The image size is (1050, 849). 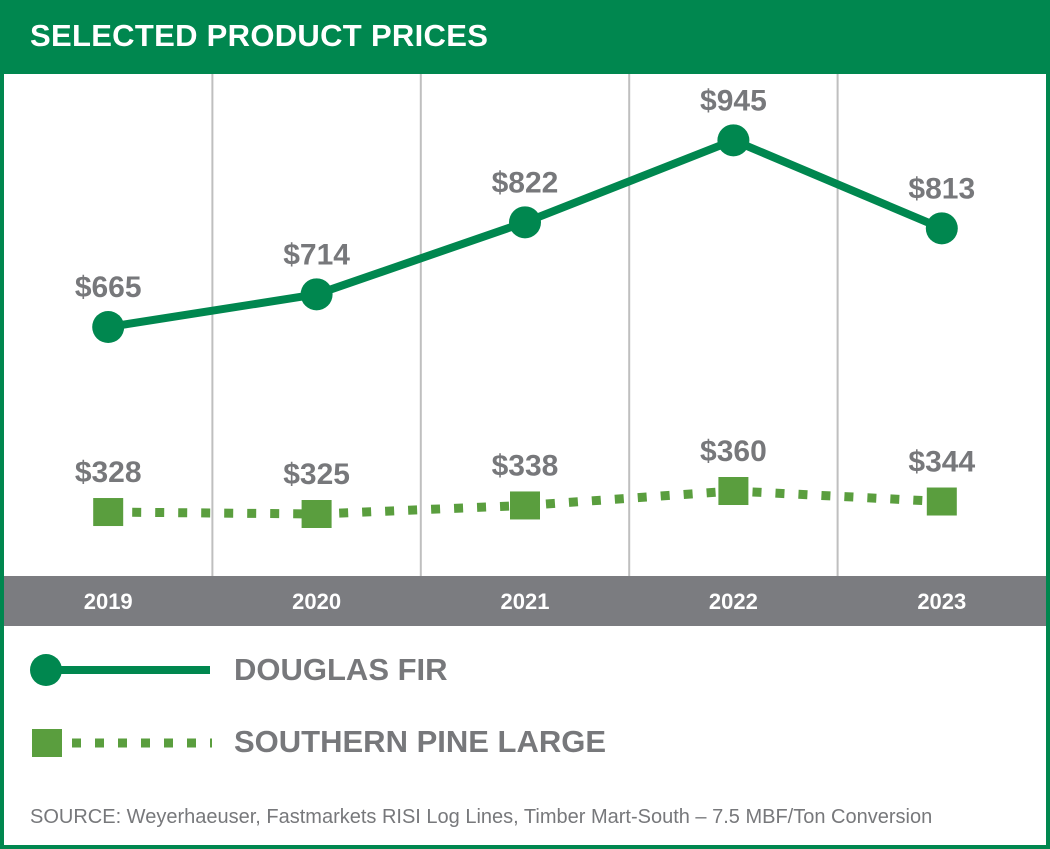 What do you see at coordinates (733, 451) in the screenshot?
I see `data-label-southern-pine: $360` at bounding box center [733, 451].